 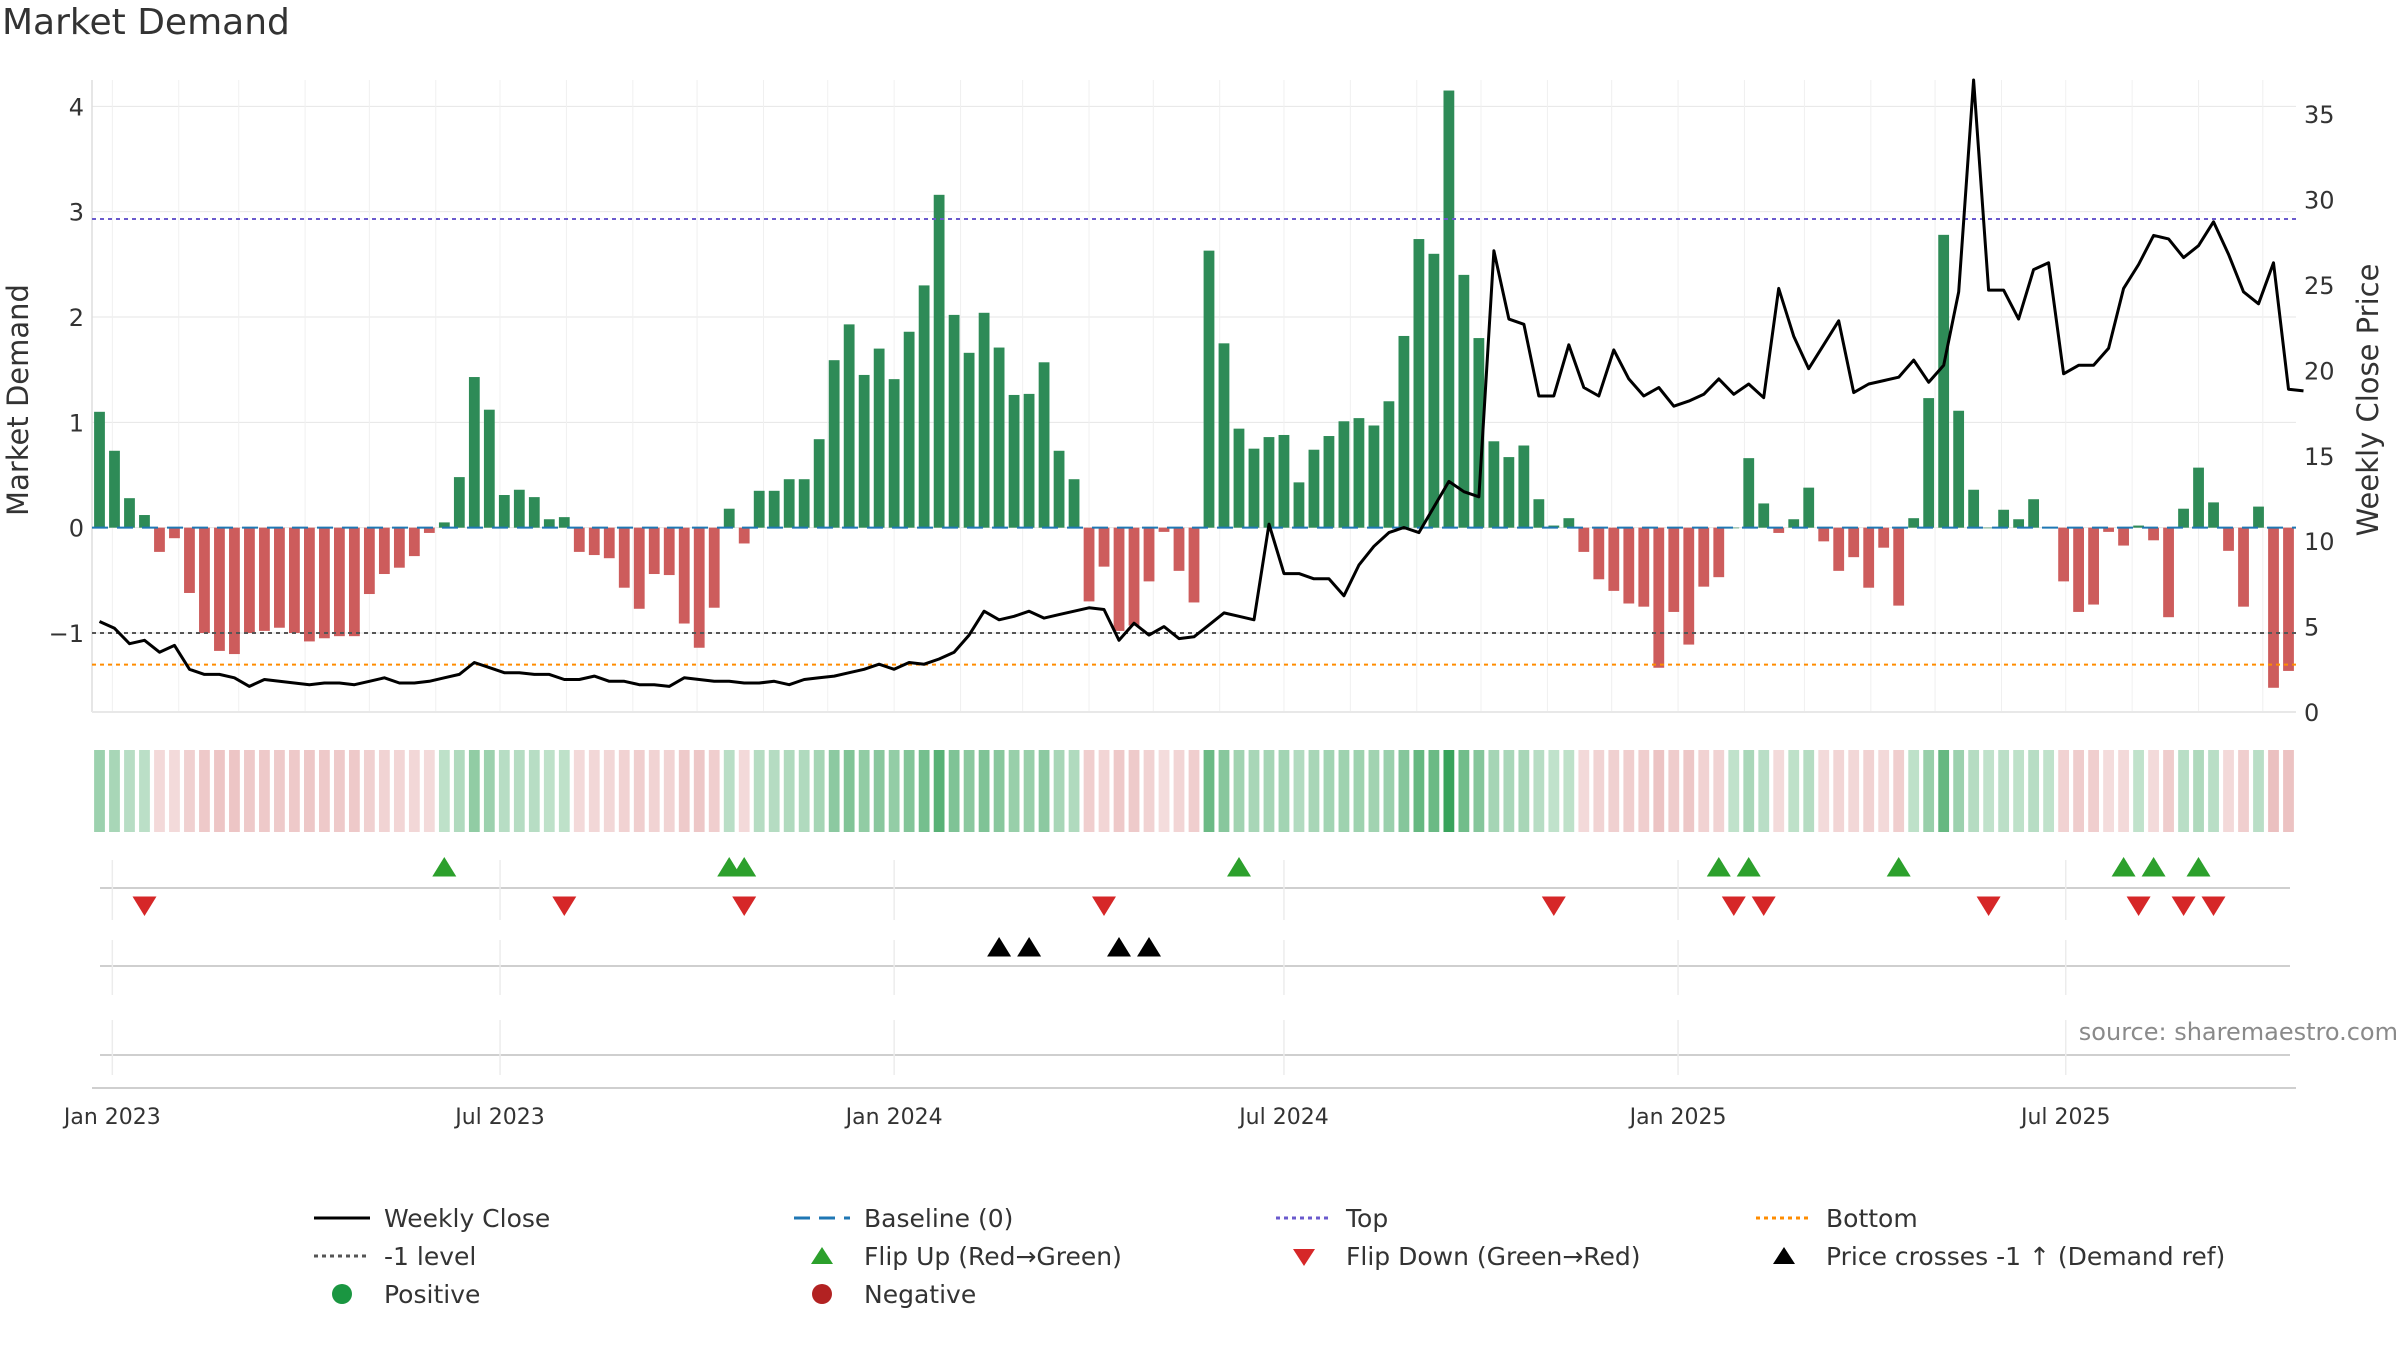 What do you see at coordinates (822, 1255) in the screenshot?
I see `triangle-up-icon` at bounding box center [822, 1255].